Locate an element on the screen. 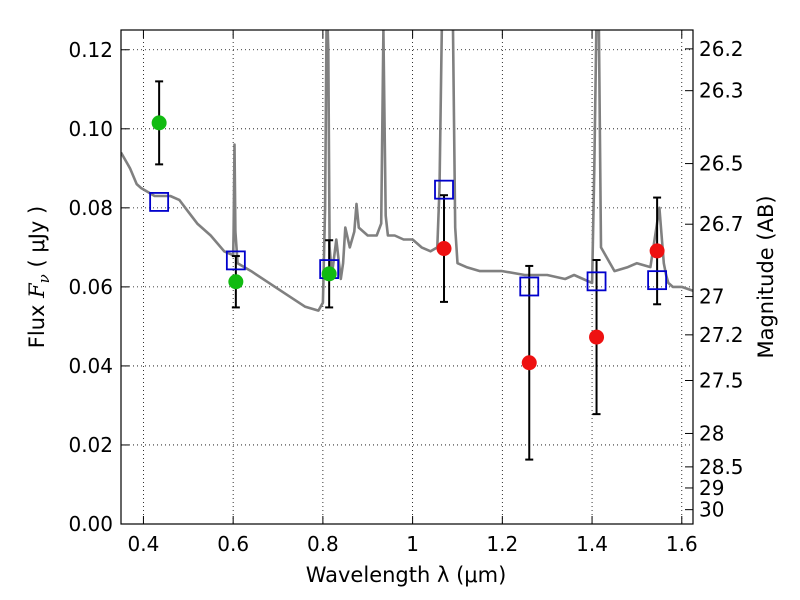 The image size is (800, 600). y-axis-label-var: F is located at coordinates (37, 290).